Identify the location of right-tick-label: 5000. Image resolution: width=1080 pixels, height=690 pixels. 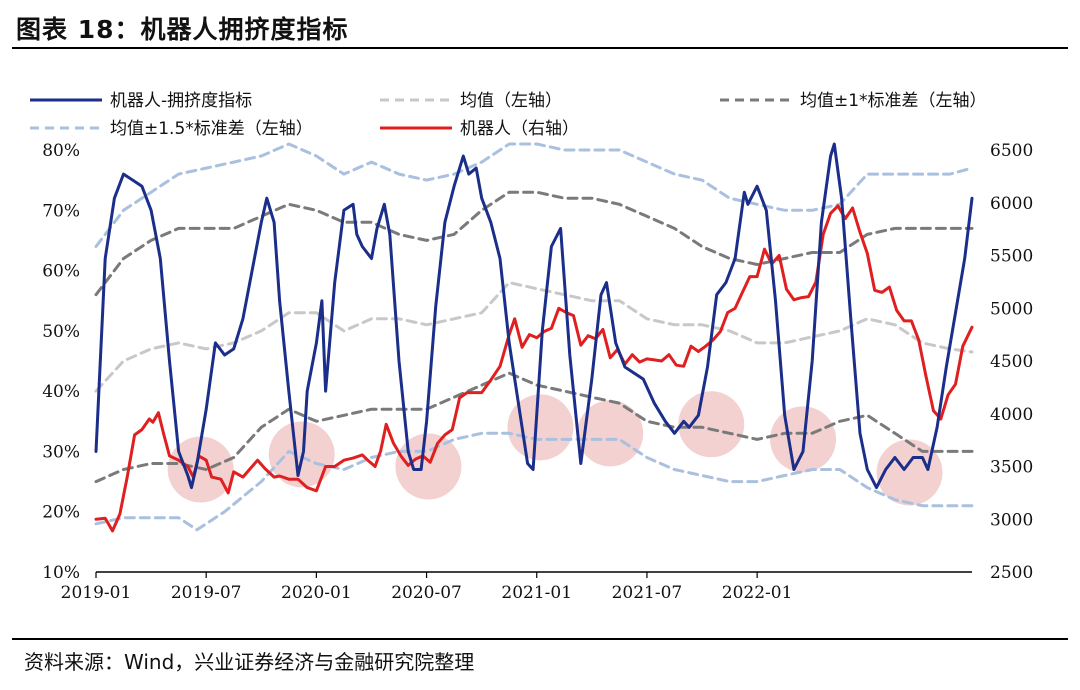
(1011, 309).